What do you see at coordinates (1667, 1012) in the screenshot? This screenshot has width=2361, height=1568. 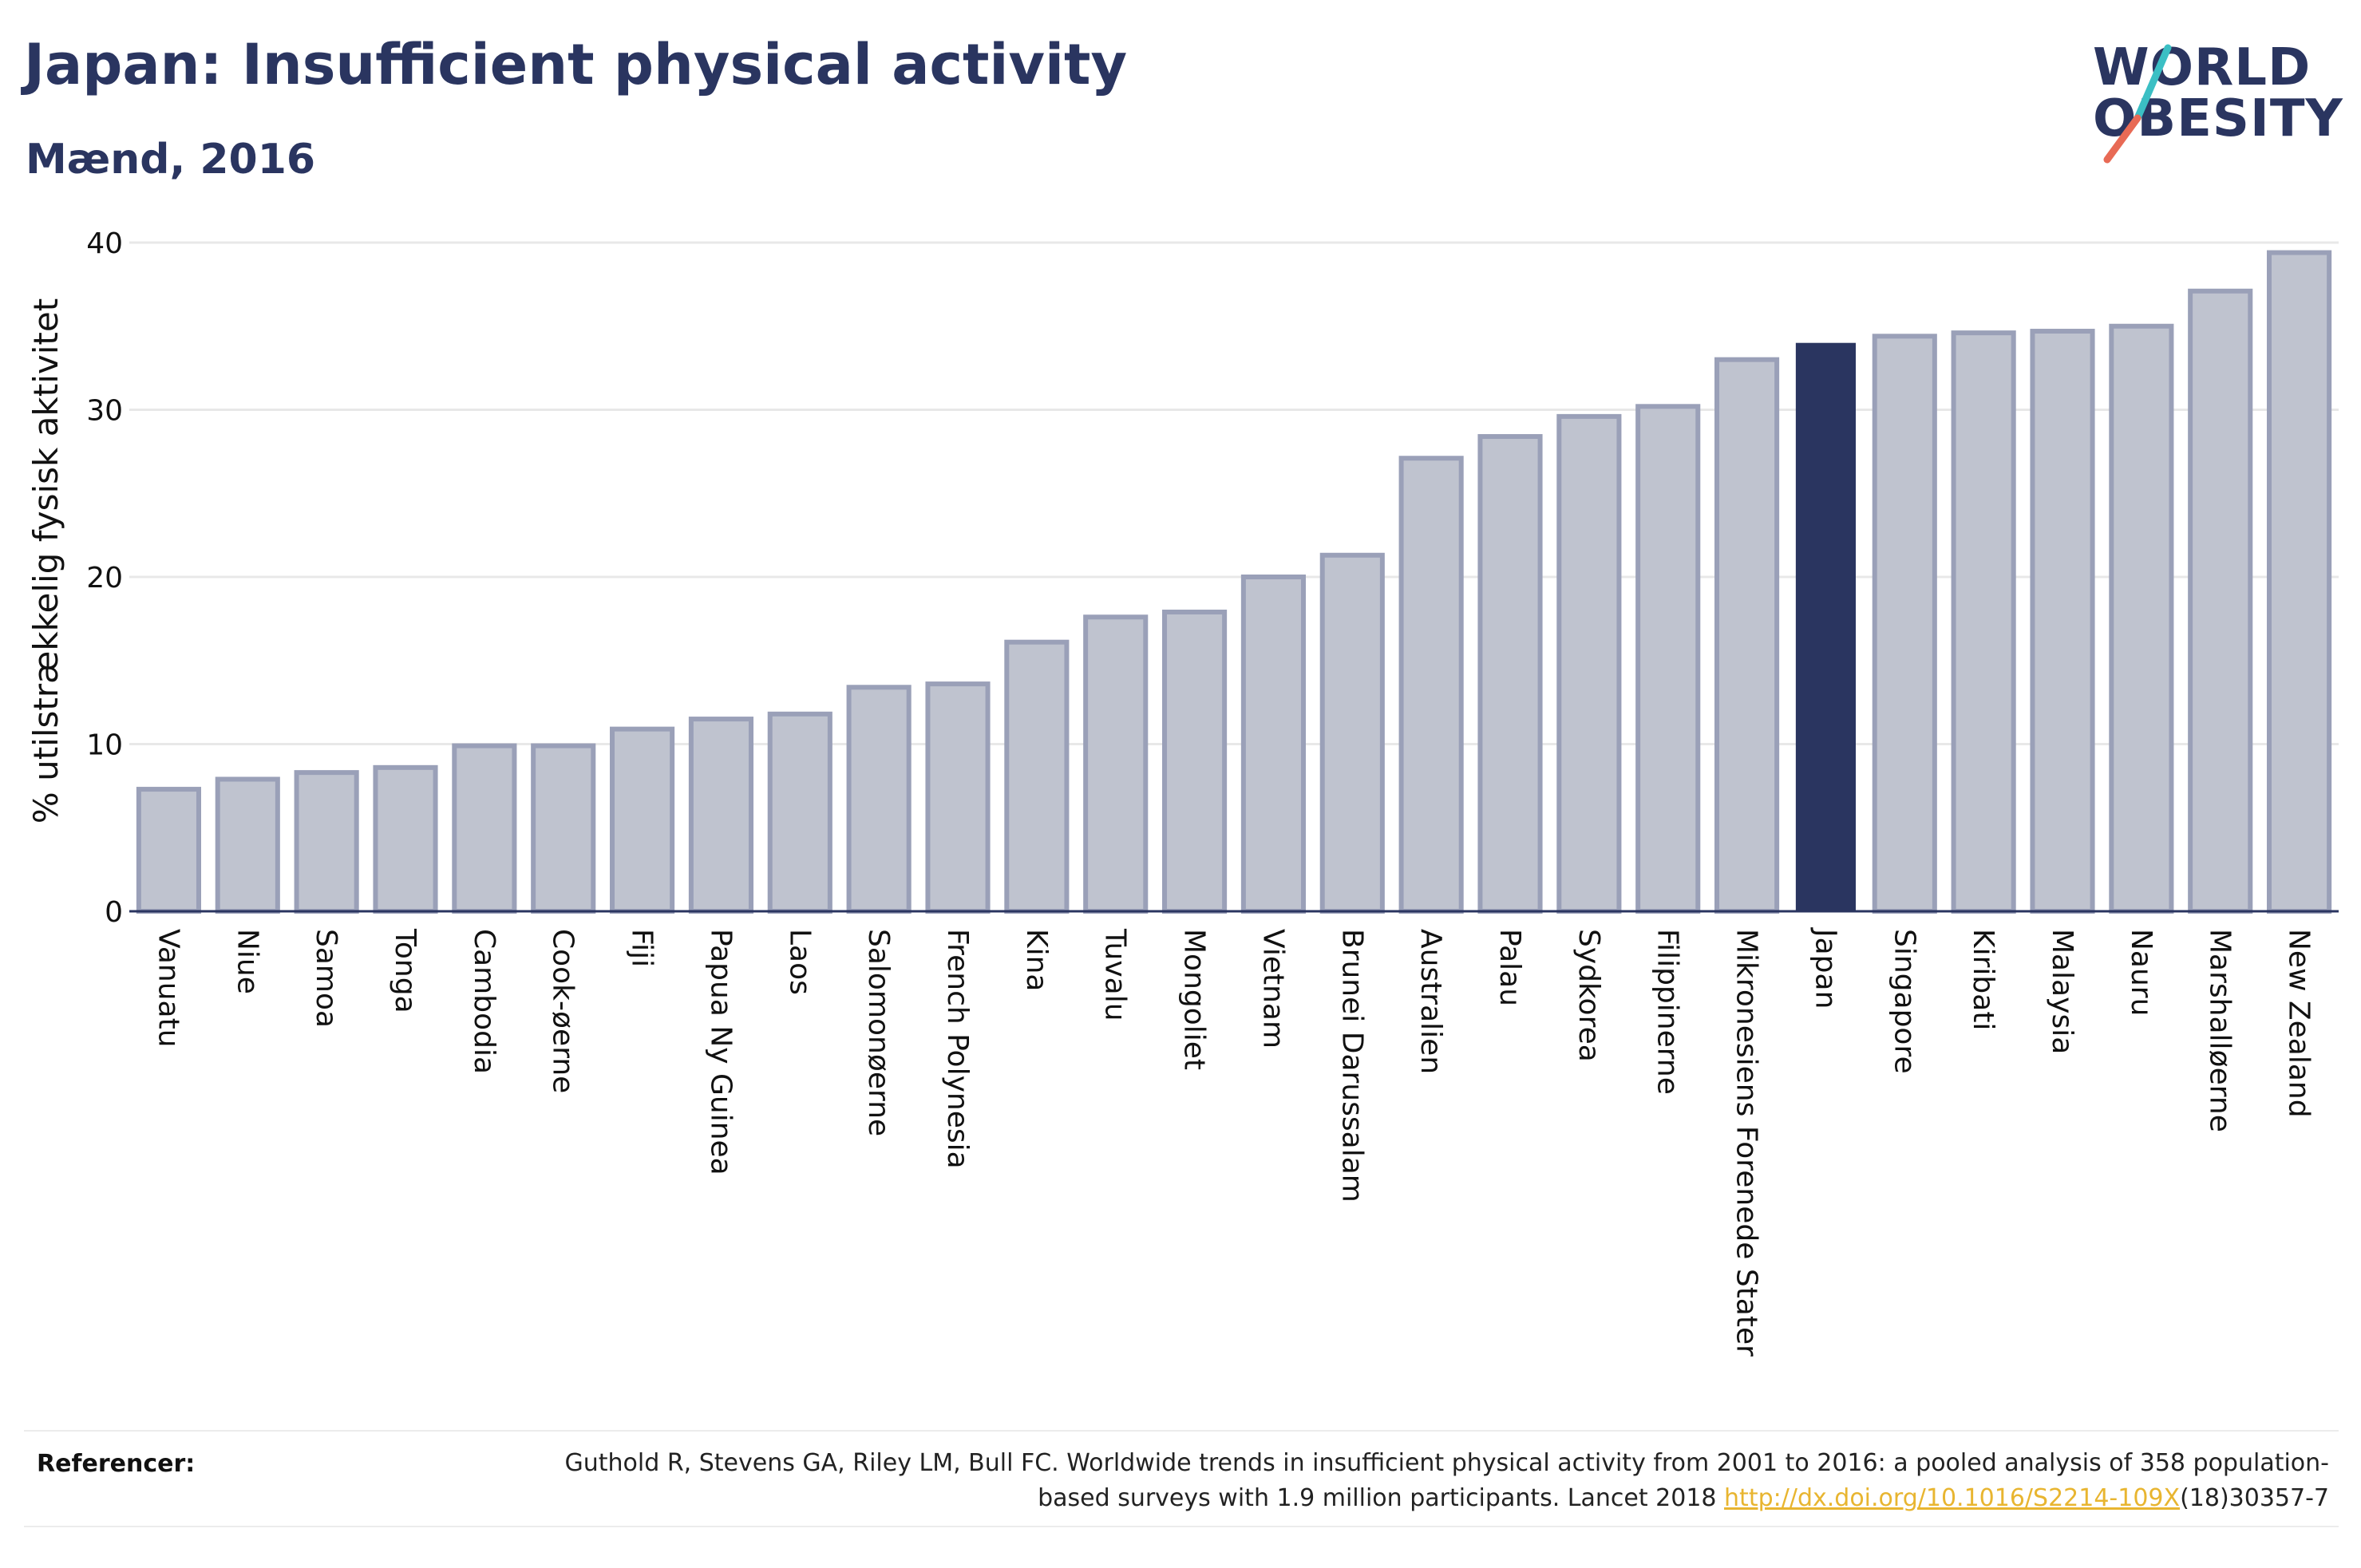 I see `x-tick-label: Filippinerne` at bounding box center [1667, 1012].